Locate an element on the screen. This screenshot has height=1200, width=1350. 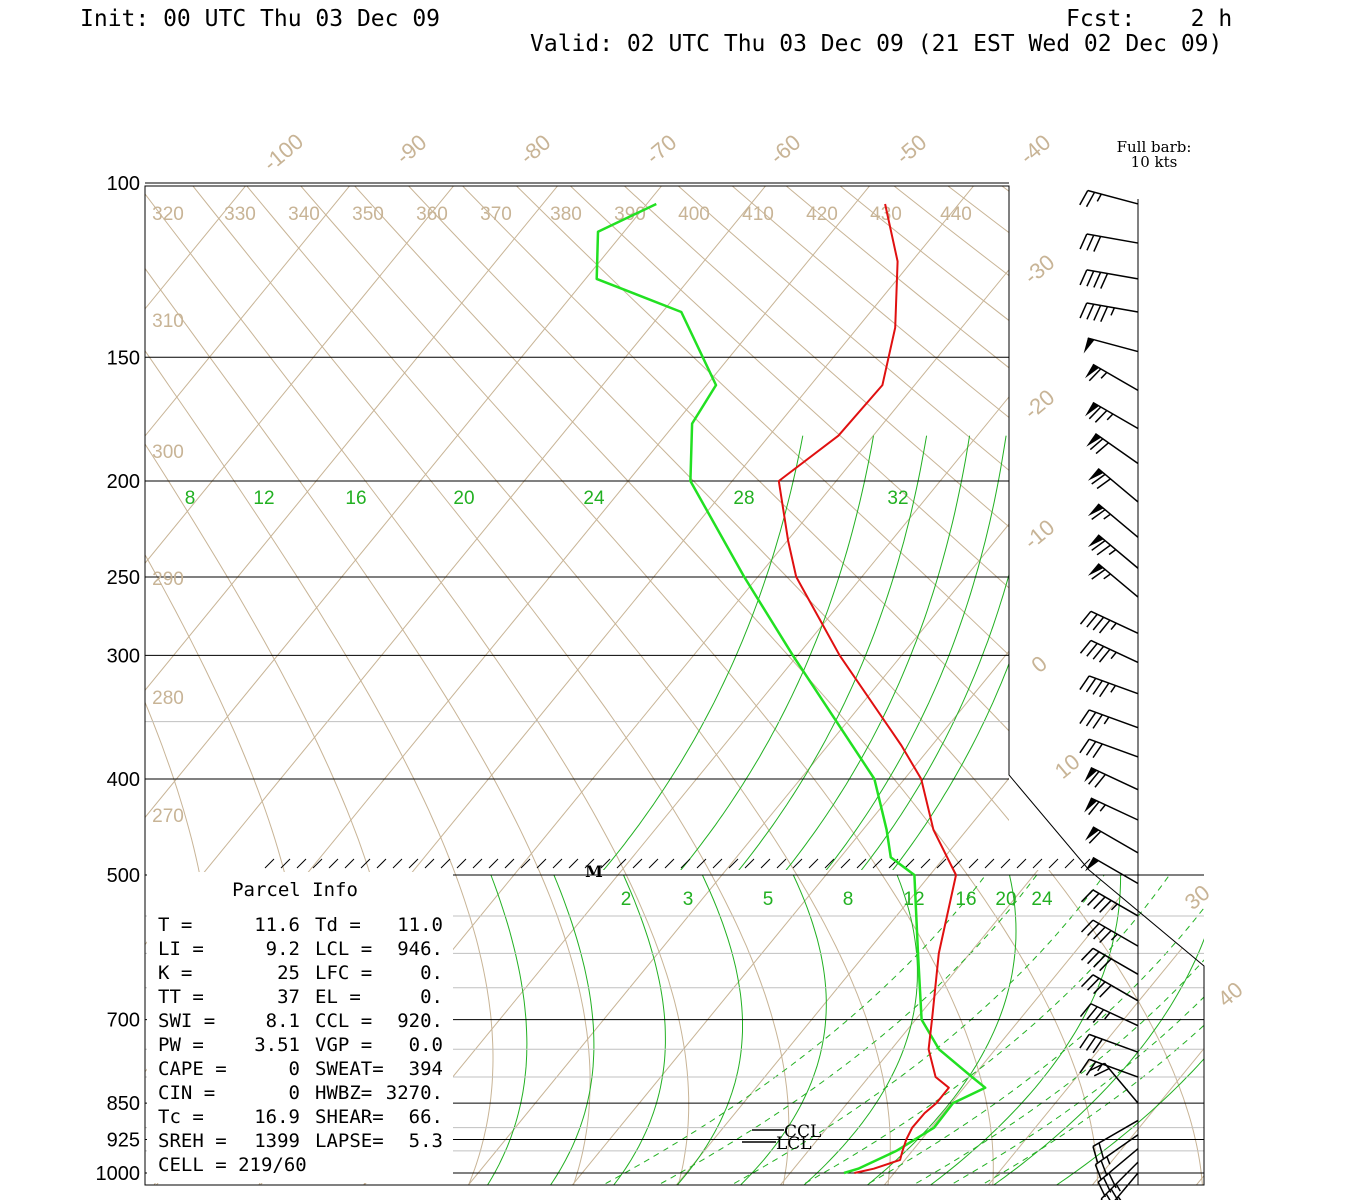
mixing-ratio-label: 3 is located at coordinates (688, 899).